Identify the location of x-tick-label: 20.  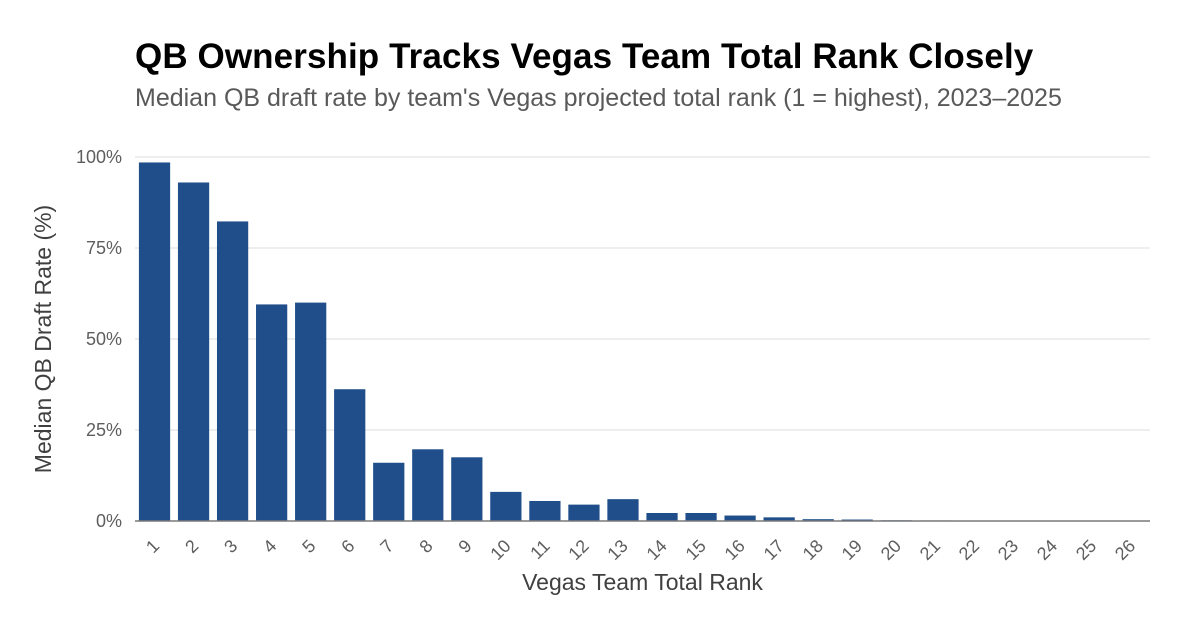
(891, 550).